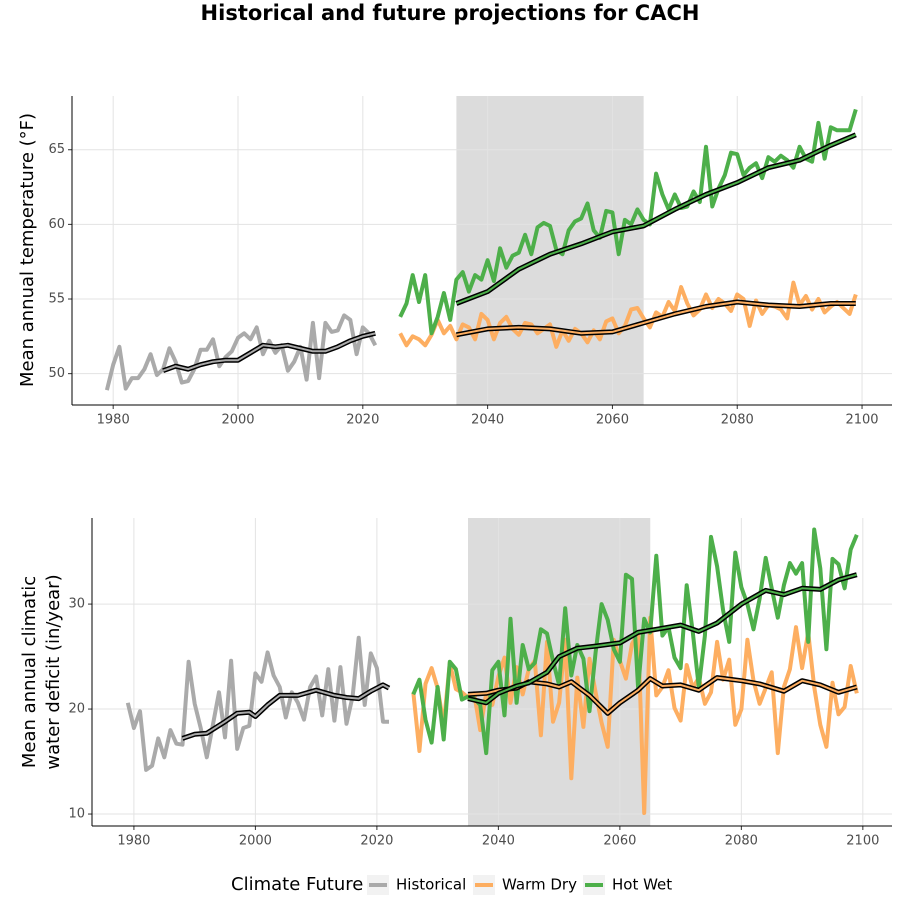 Image resolution: width=900 pixels, height=900 pixels. Describe the element at coordinates (297, 884) in the screenshot. I see `legend-title: Climate Future` at that location.